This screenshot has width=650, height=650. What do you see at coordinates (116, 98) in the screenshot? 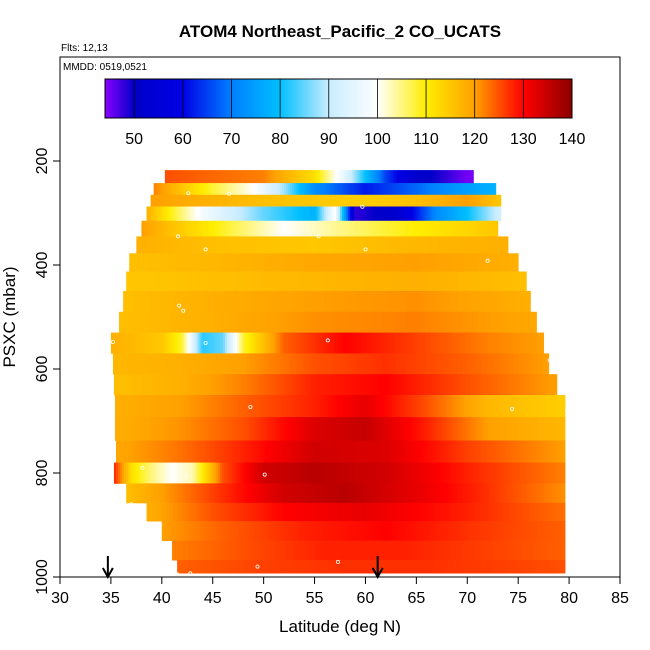
I see `colorbar-cell` at bounding box center [116, 98].